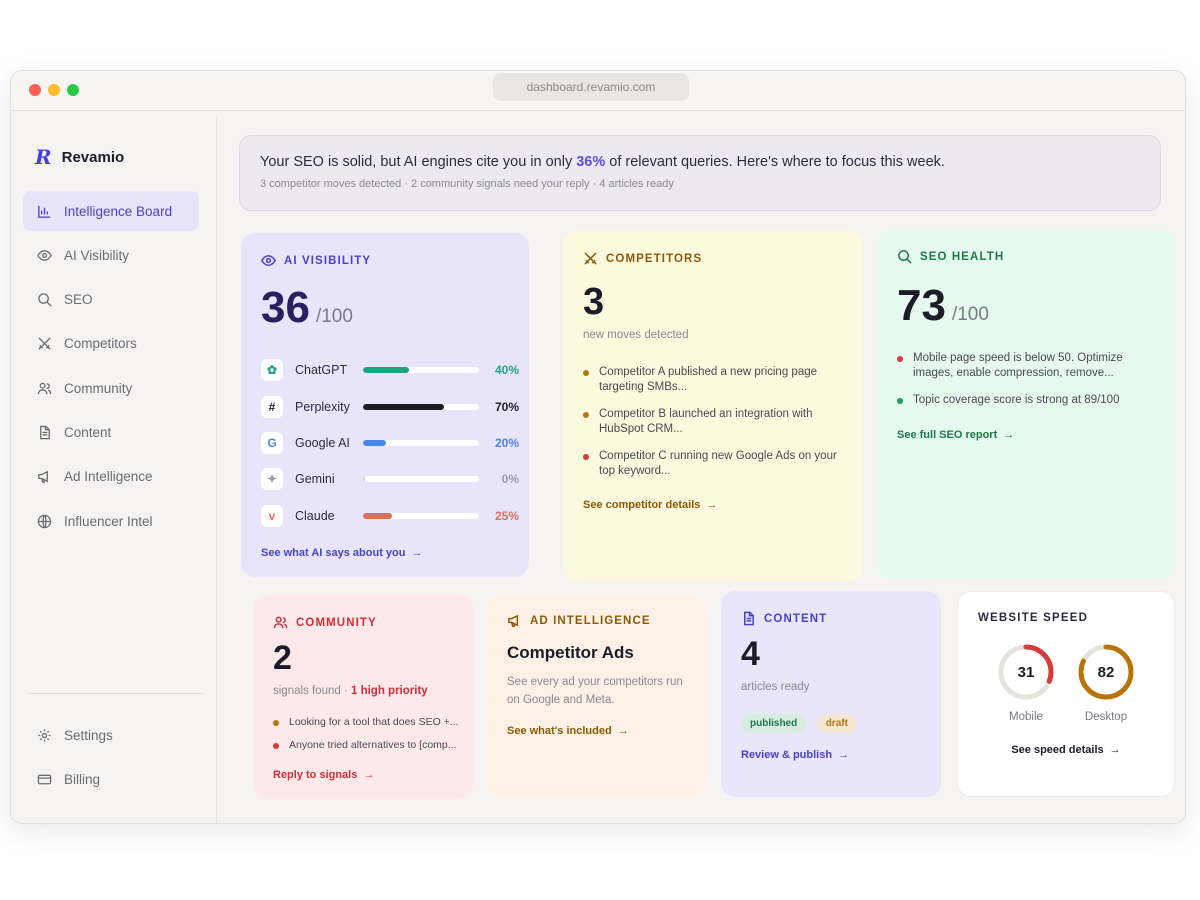 The width and height of the screenshot is (1200, 900). Describe the element at coordinates (947, 435) in the screenshot. I see `link-text: See full SEO report` at that location.